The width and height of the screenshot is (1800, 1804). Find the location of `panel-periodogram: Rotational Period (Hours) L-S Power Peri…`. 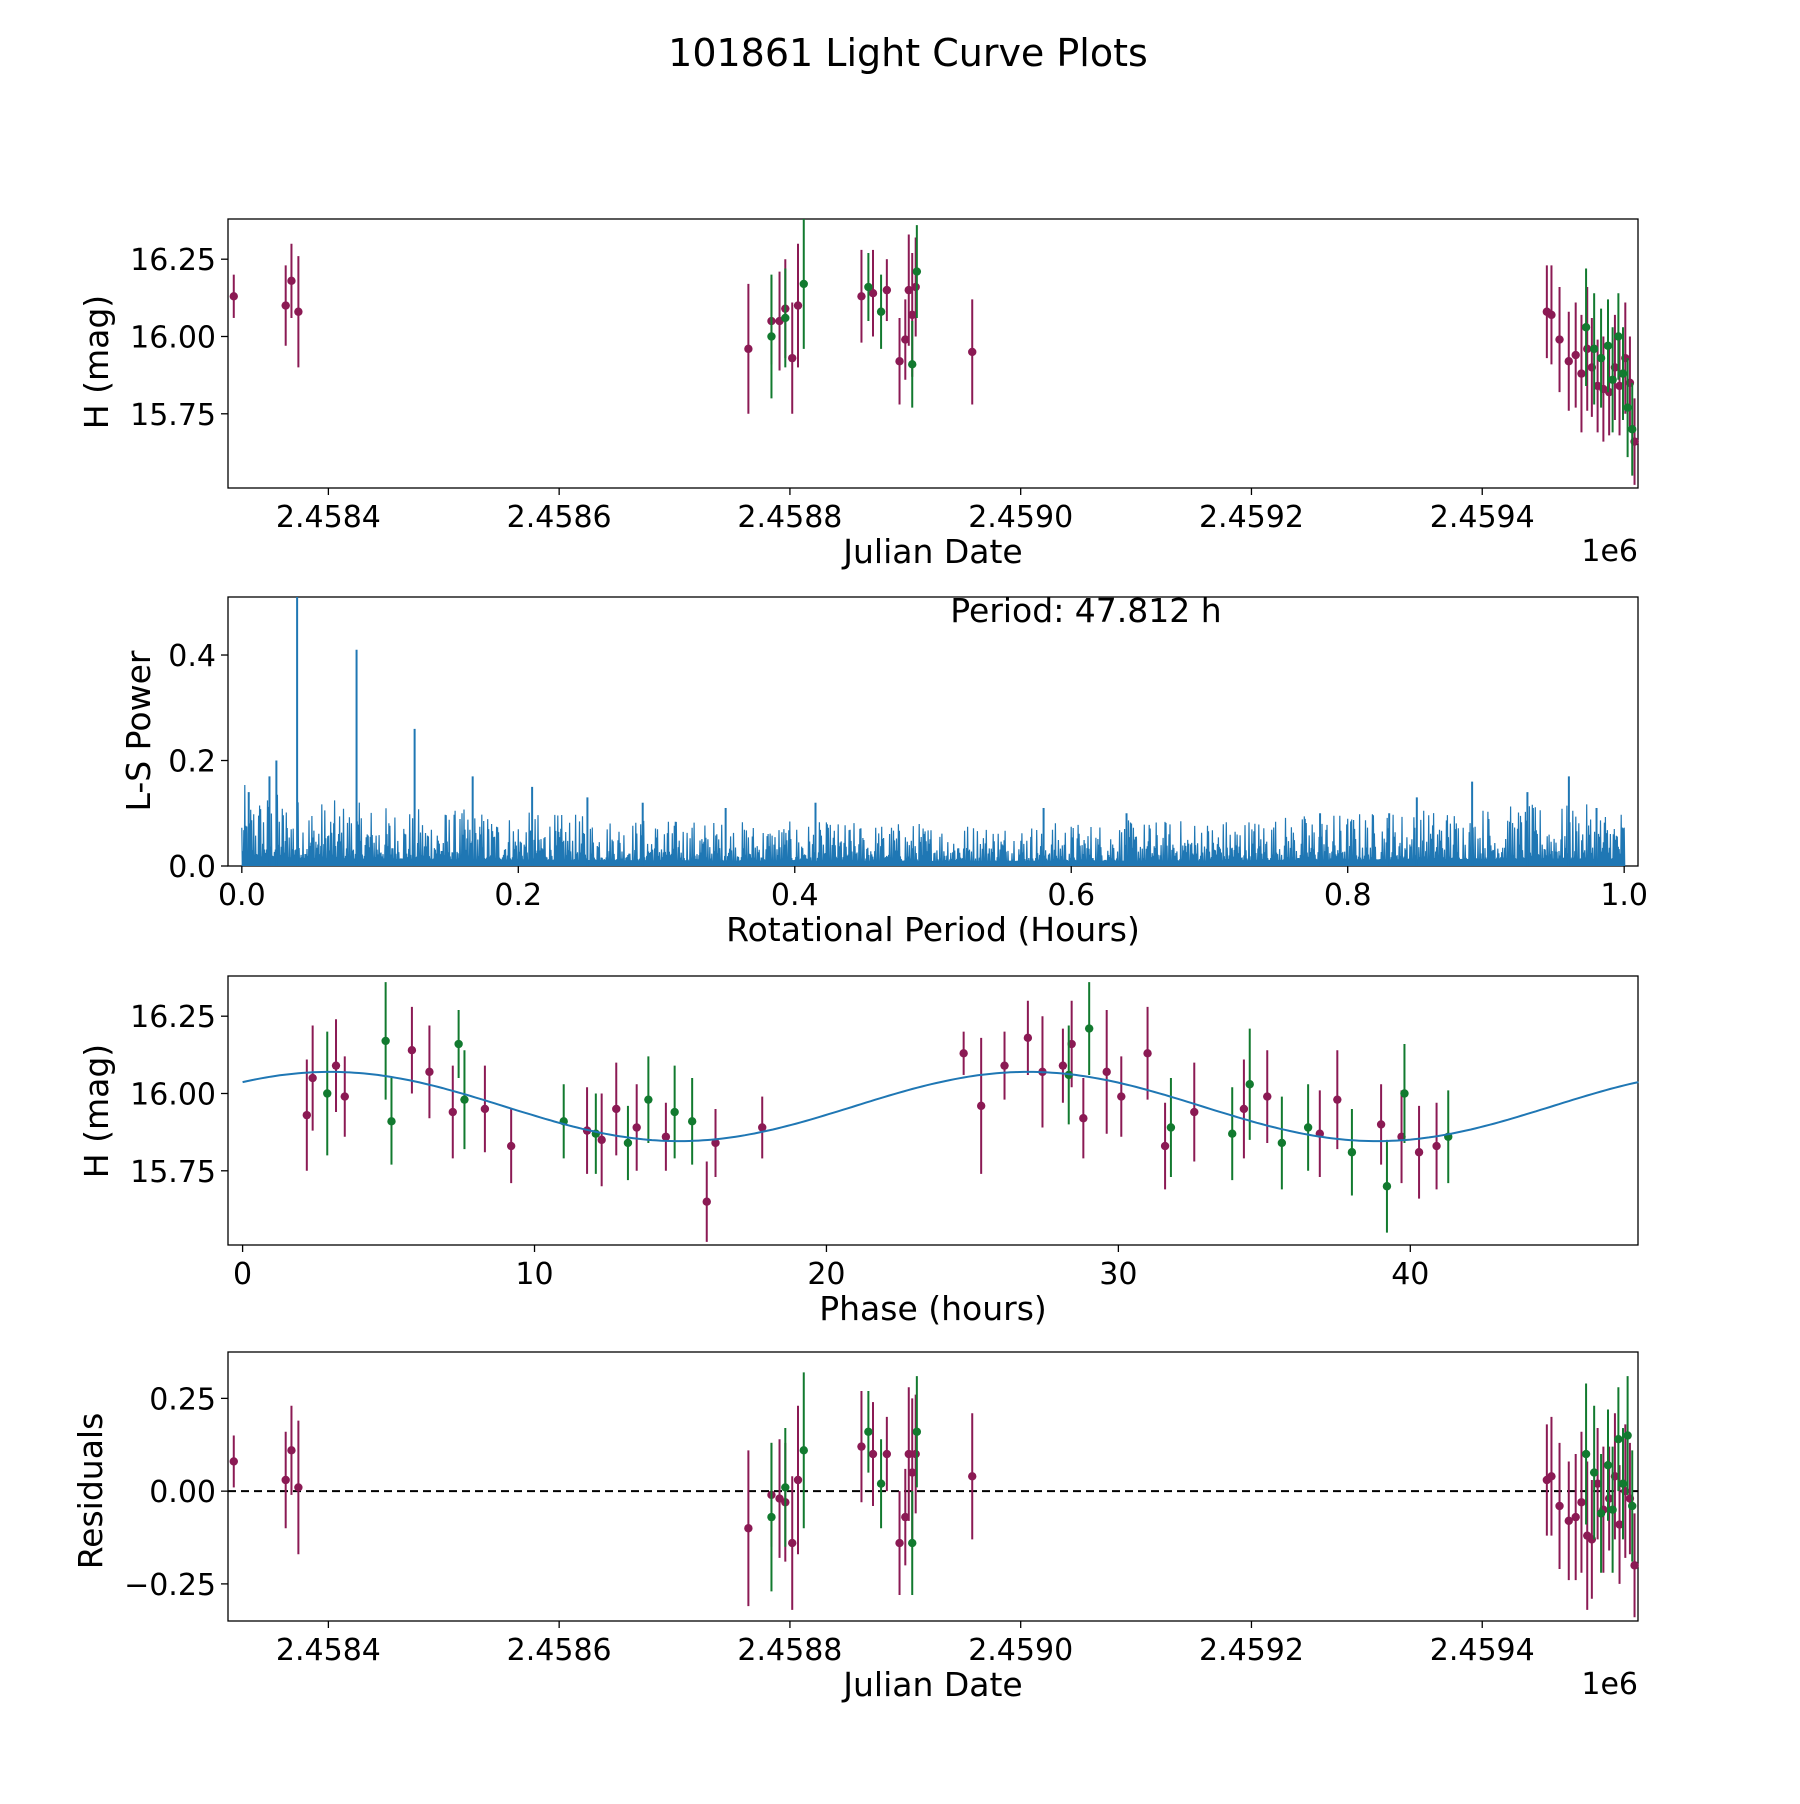

panel-periodogram: Rotational Period (Hours) L-S Power Peri… is located at coordinates (670, 770).